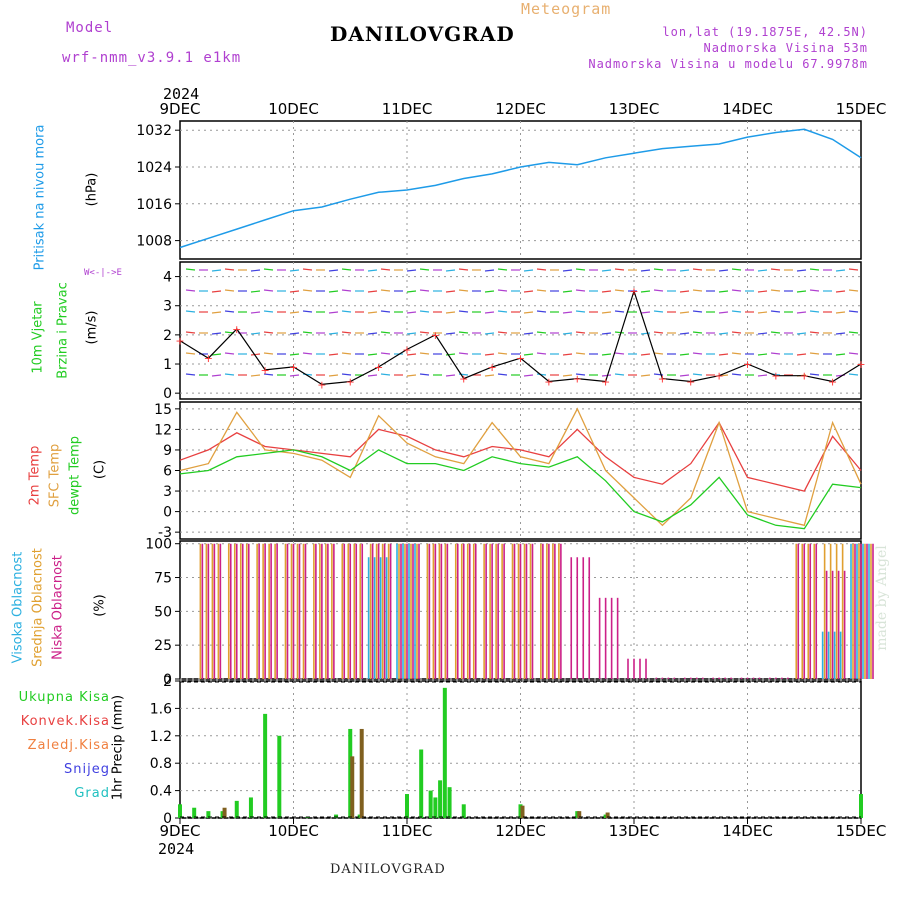  What do you see at coordinates (163, 612) in the screenshot?
I see `y-tick-label: 50` at bounding box center [163, 612].